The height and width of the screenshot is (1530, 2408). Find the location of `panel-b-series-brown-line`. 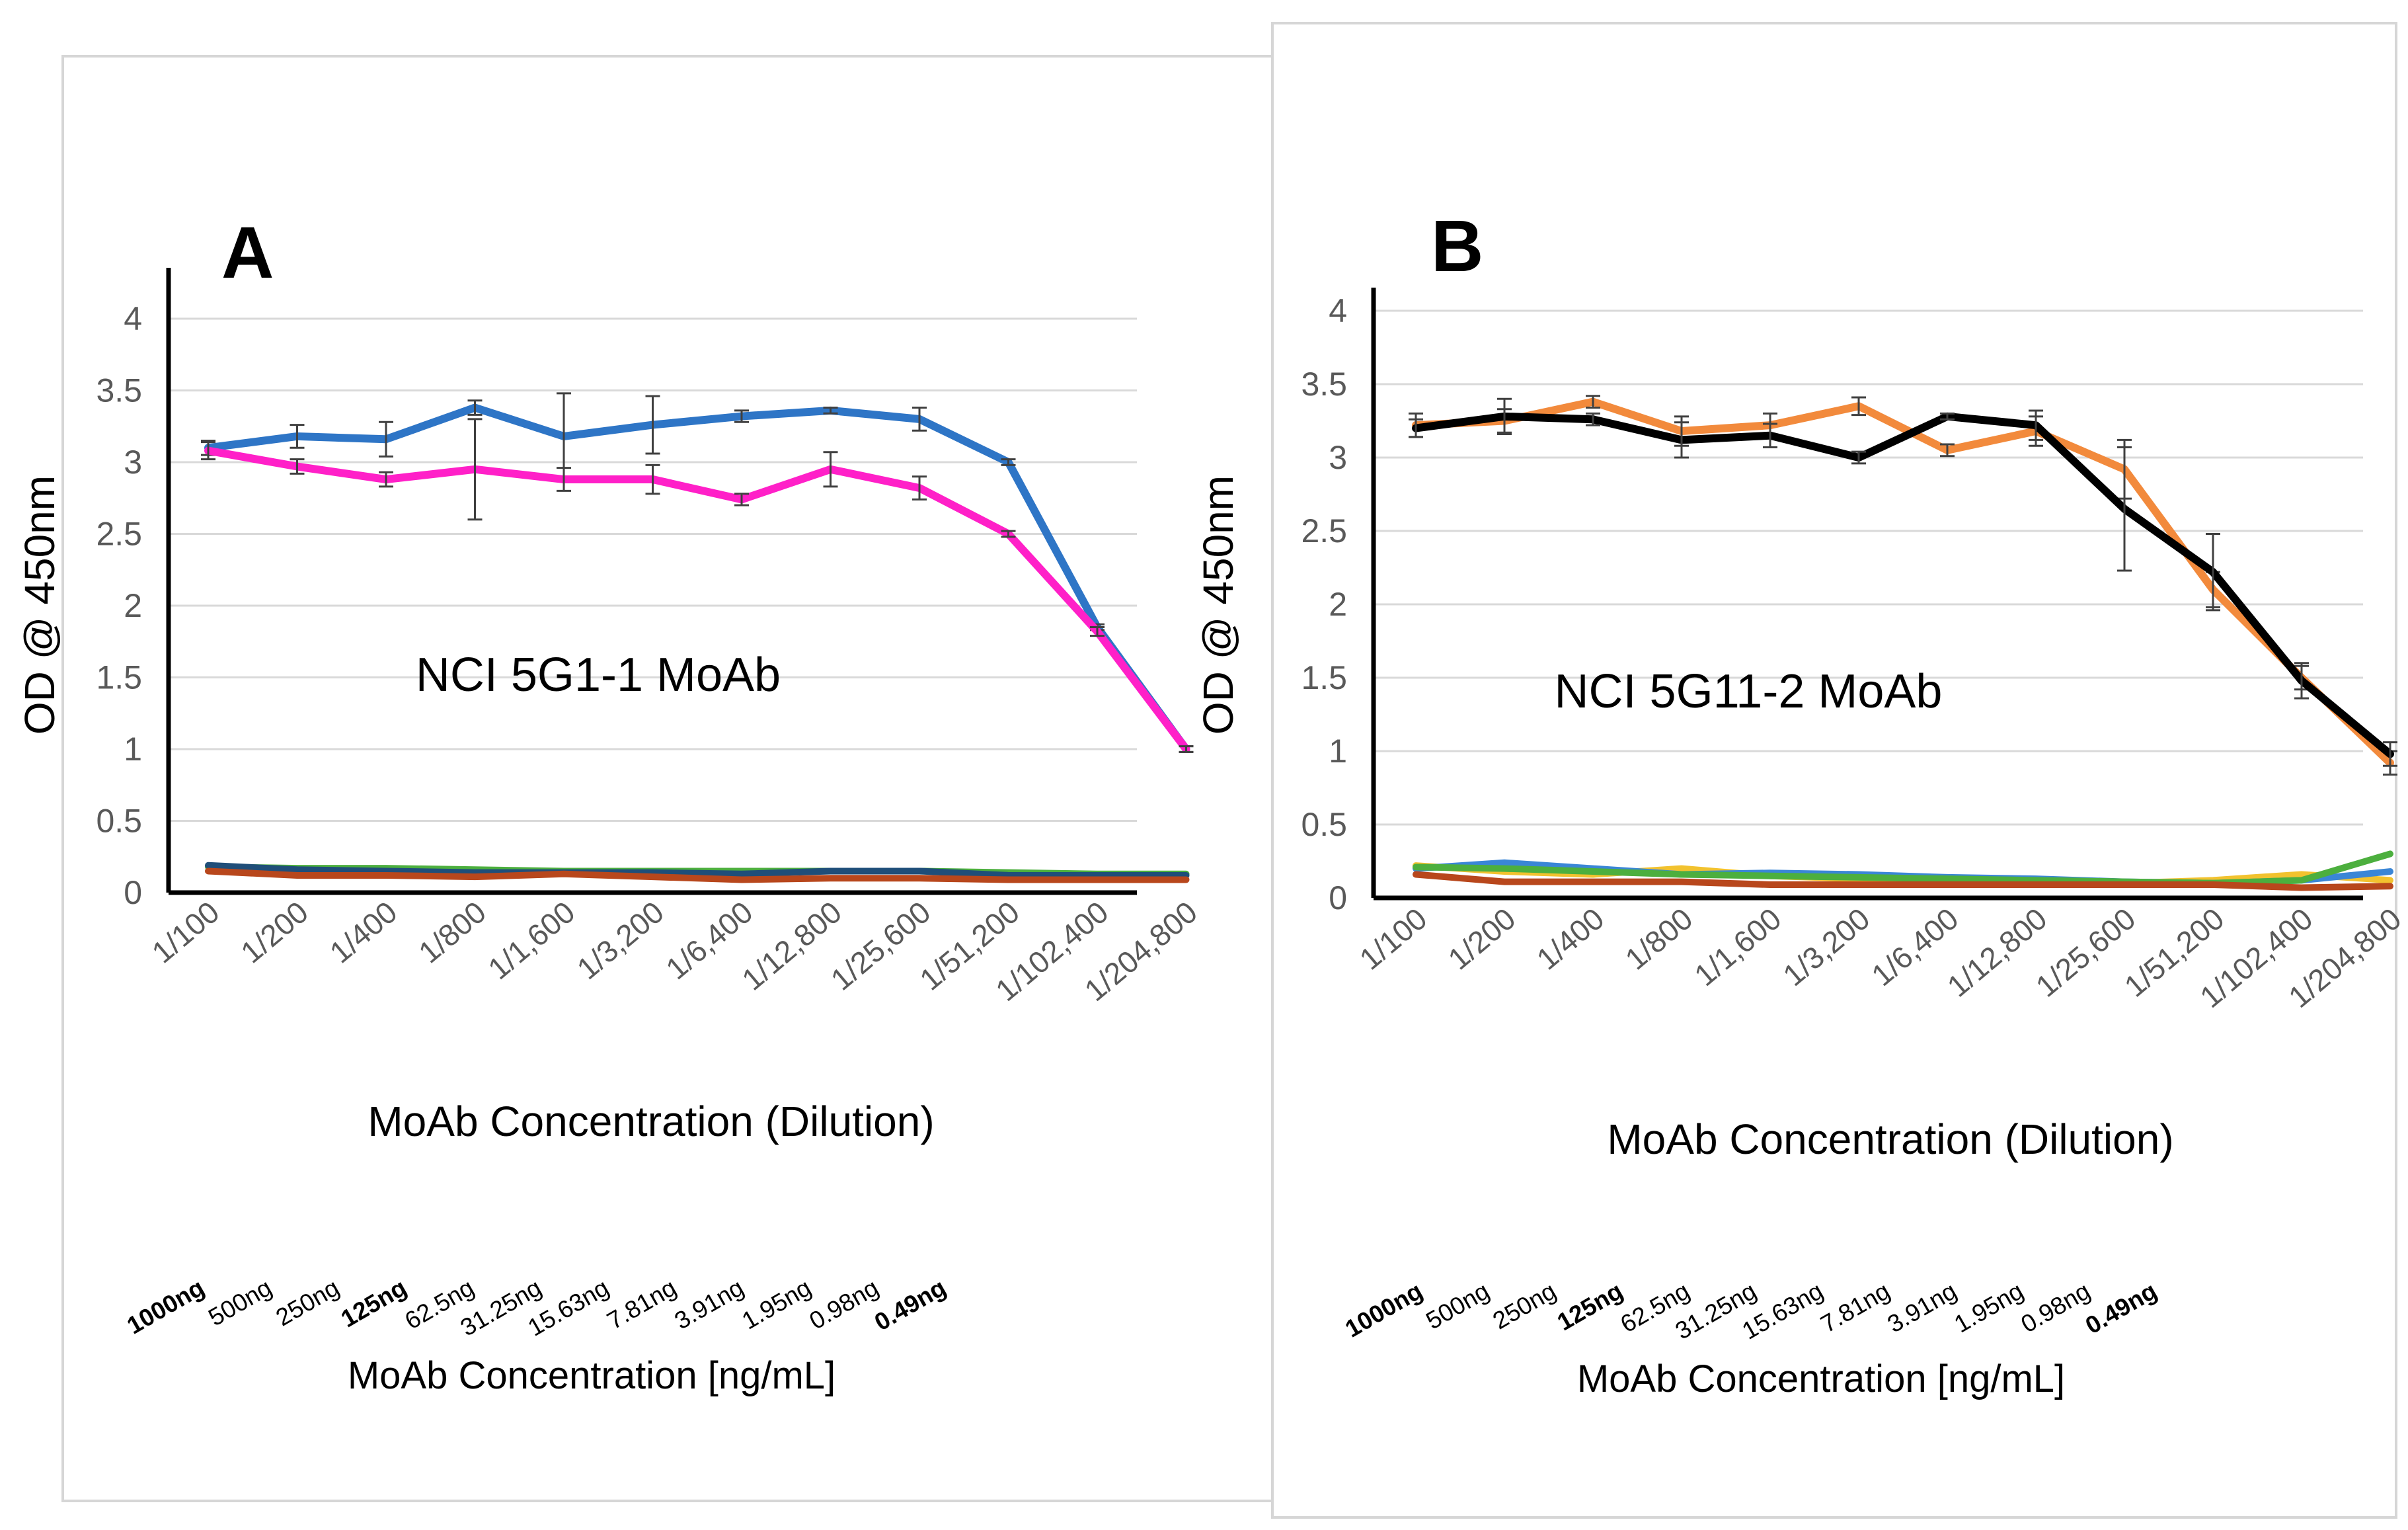

panel-b-series-brown-line is located at coordinates (1903, 881).